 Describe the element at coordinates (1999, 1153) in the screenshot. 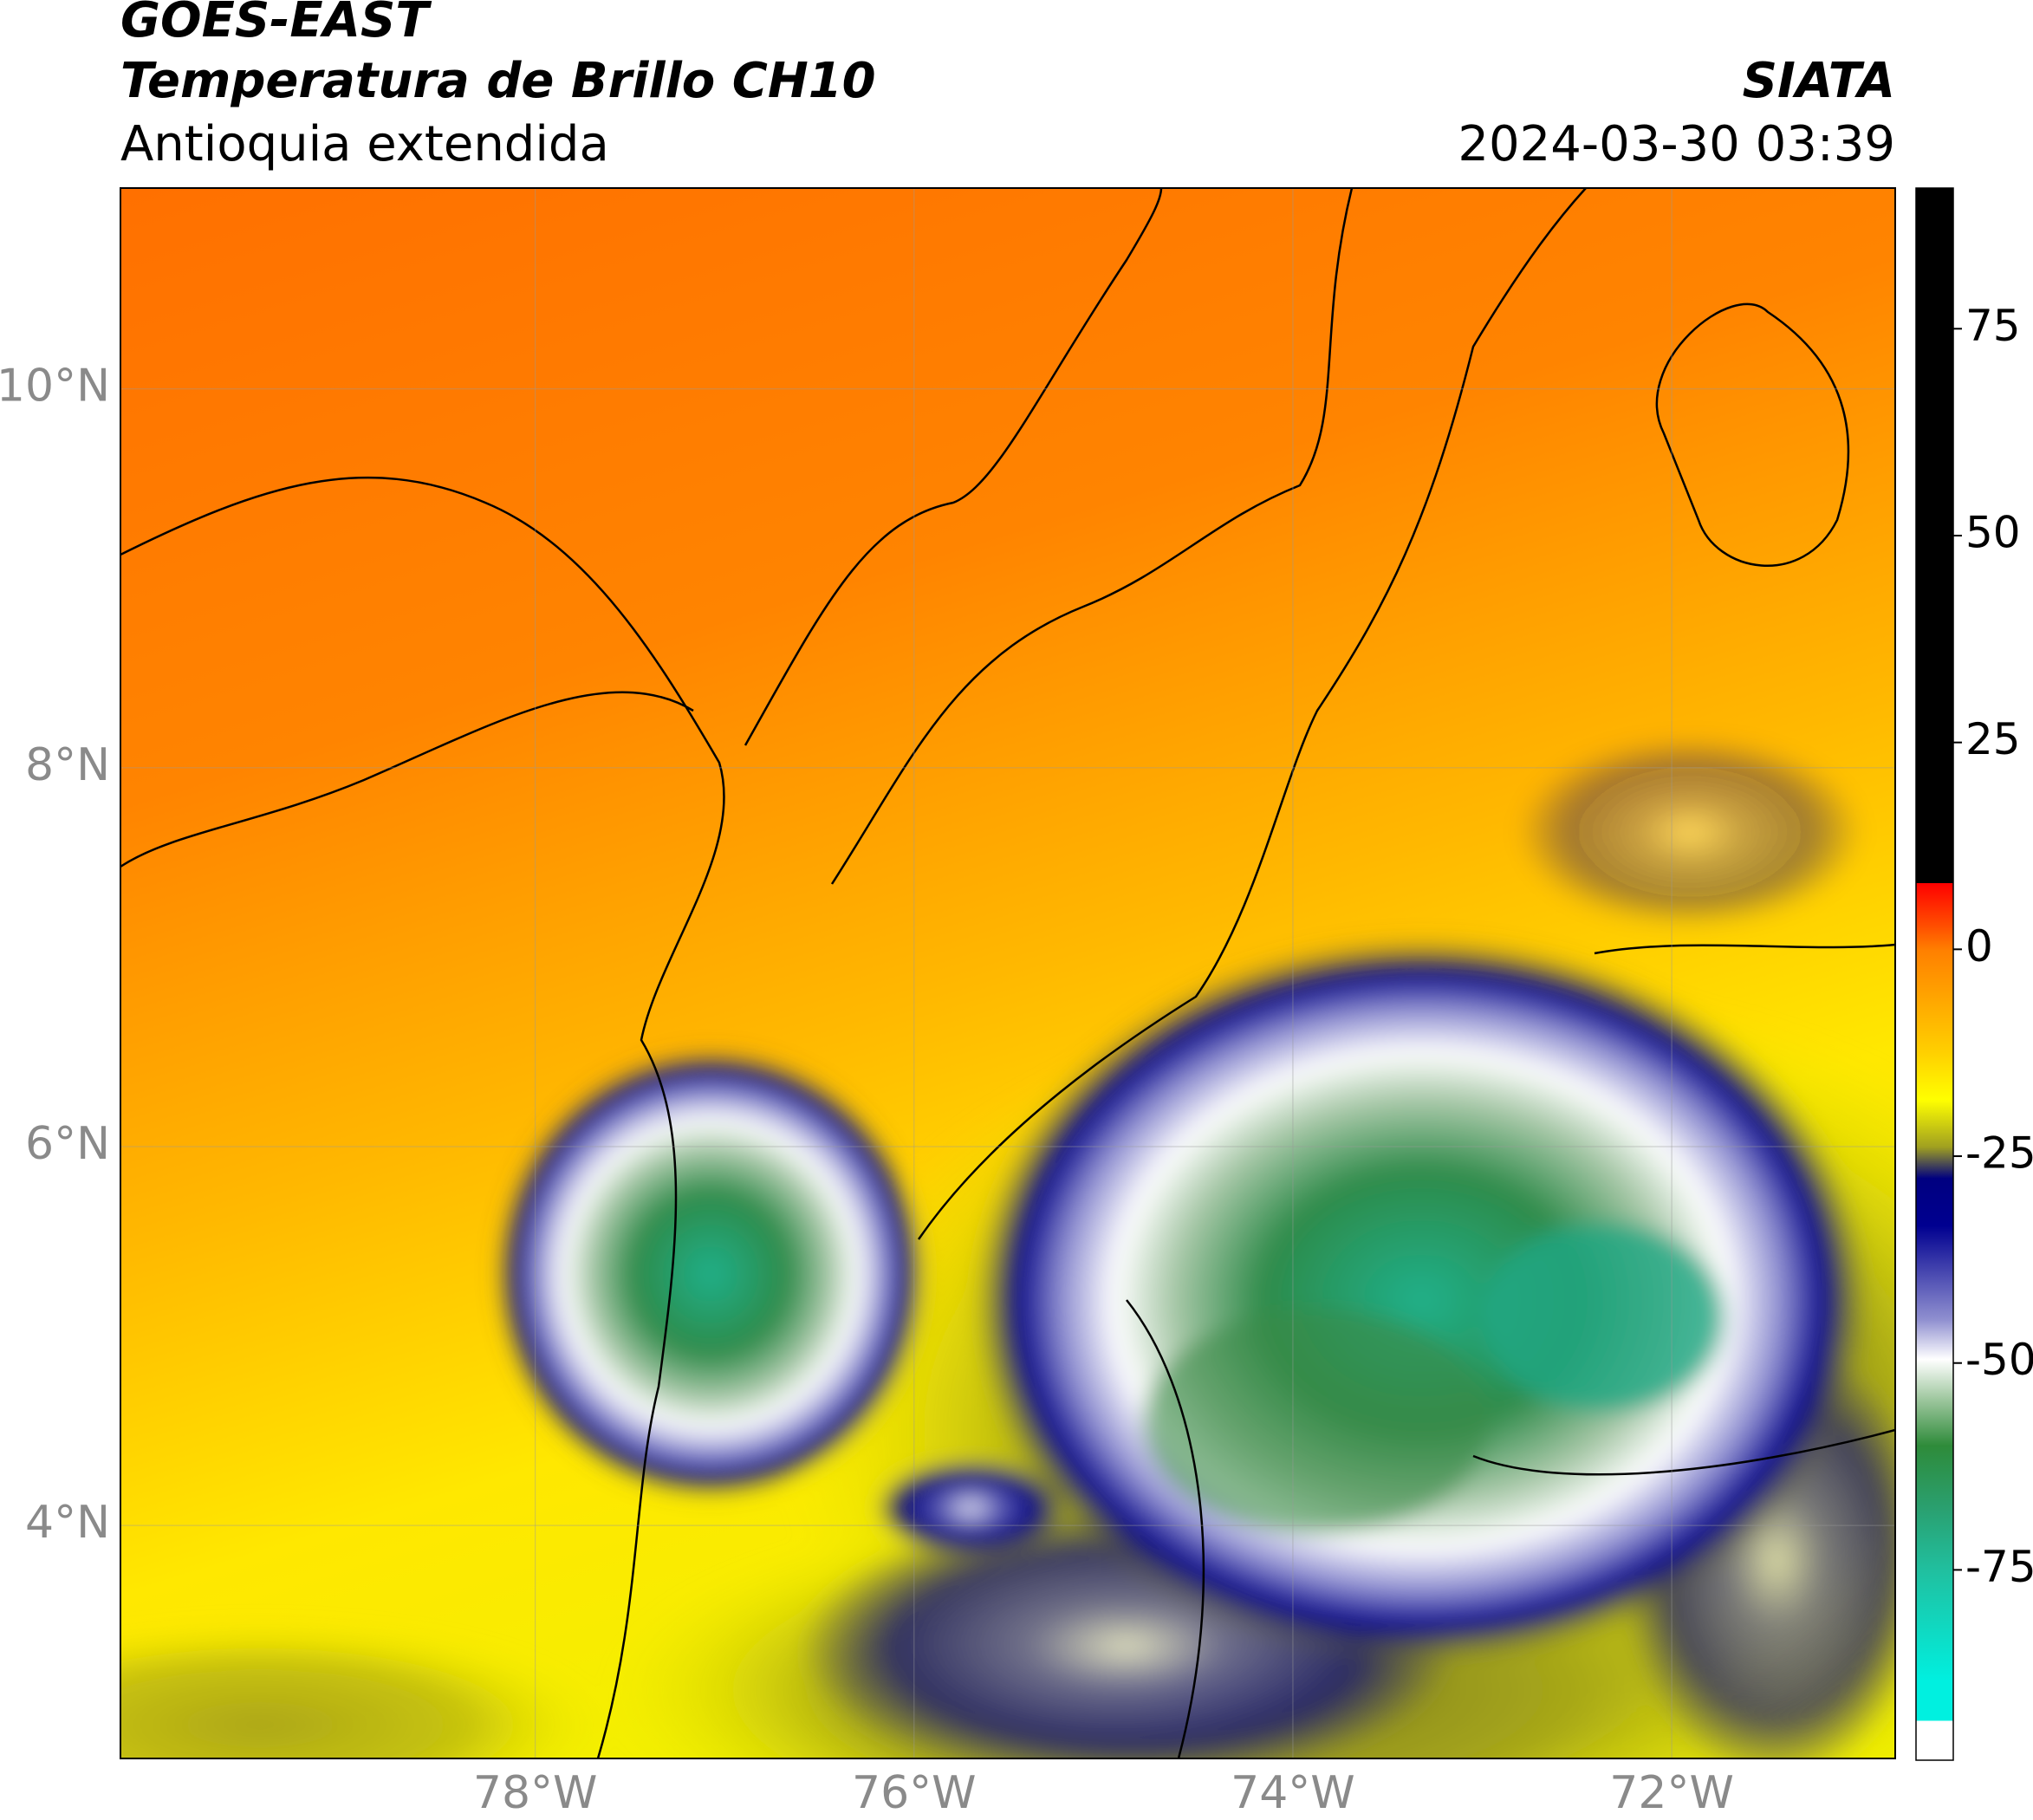

I see `colorbar-tick-label: -25` at that location.